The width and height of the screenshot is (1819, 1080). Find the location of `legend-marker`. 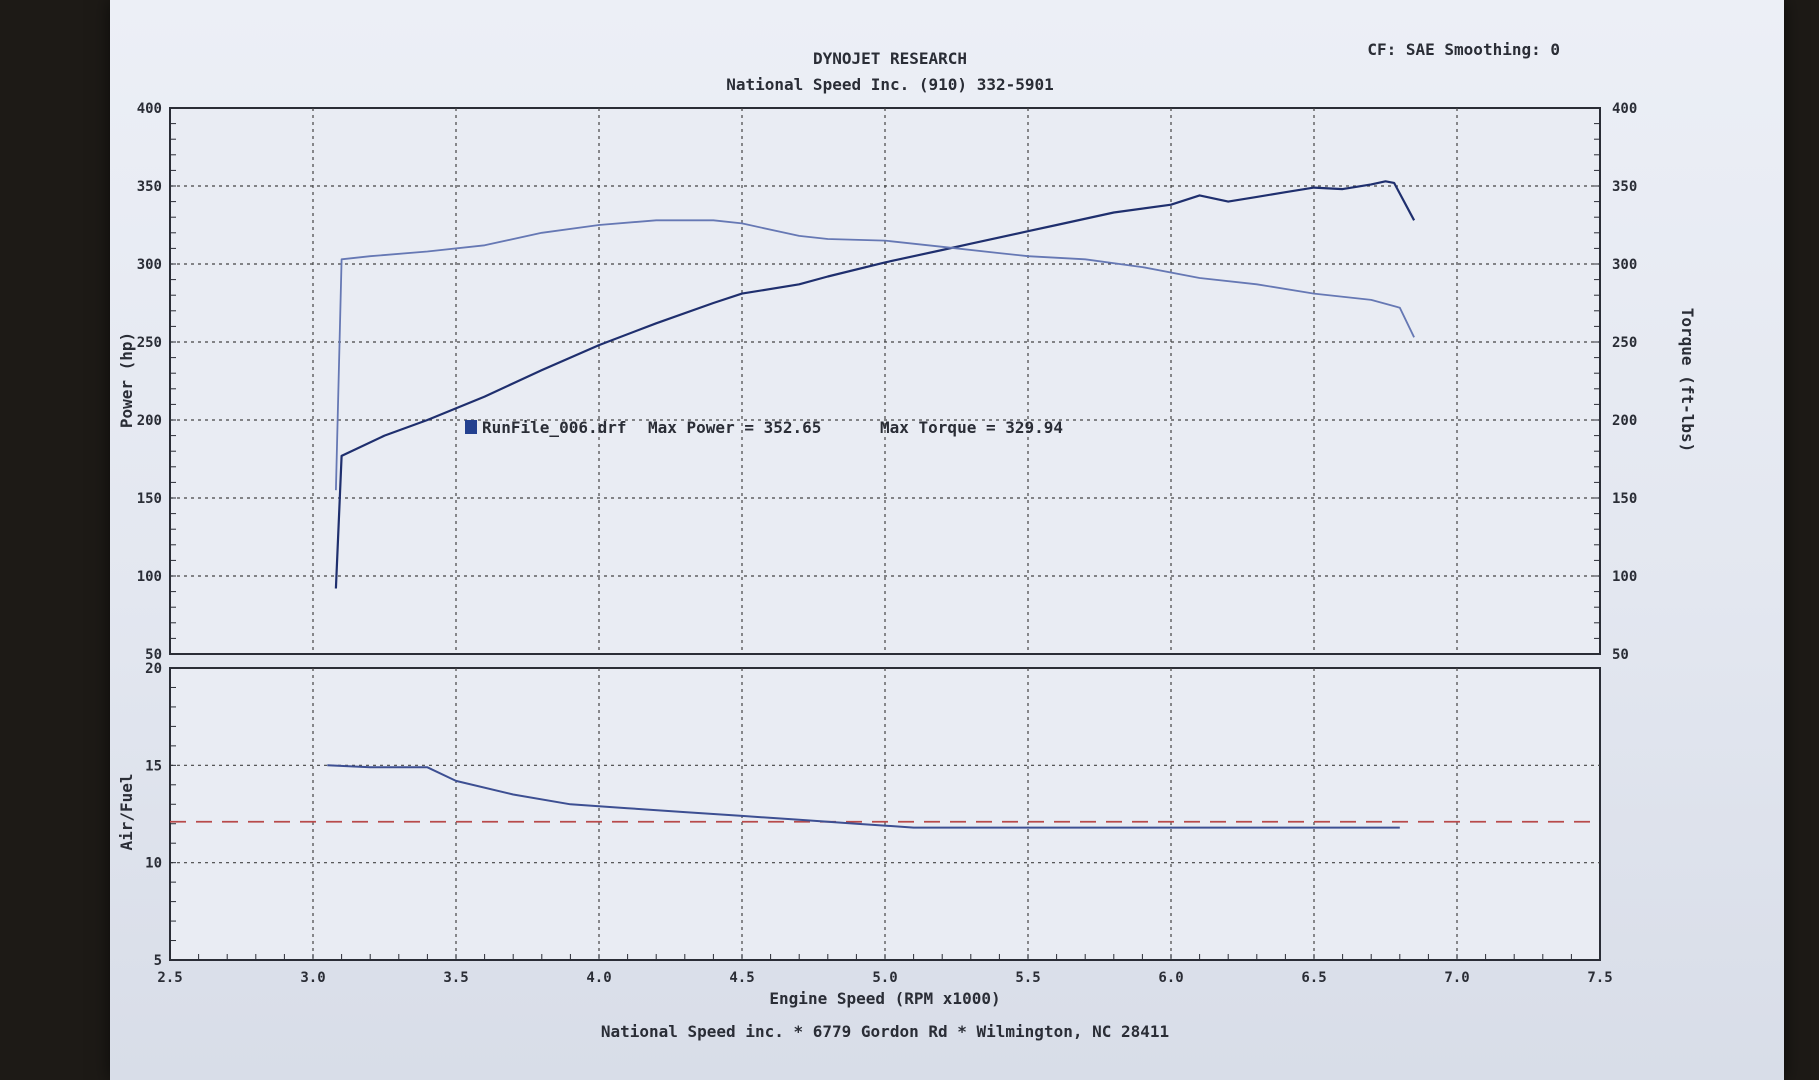

legend-marker is located at coordinates (471, 427).